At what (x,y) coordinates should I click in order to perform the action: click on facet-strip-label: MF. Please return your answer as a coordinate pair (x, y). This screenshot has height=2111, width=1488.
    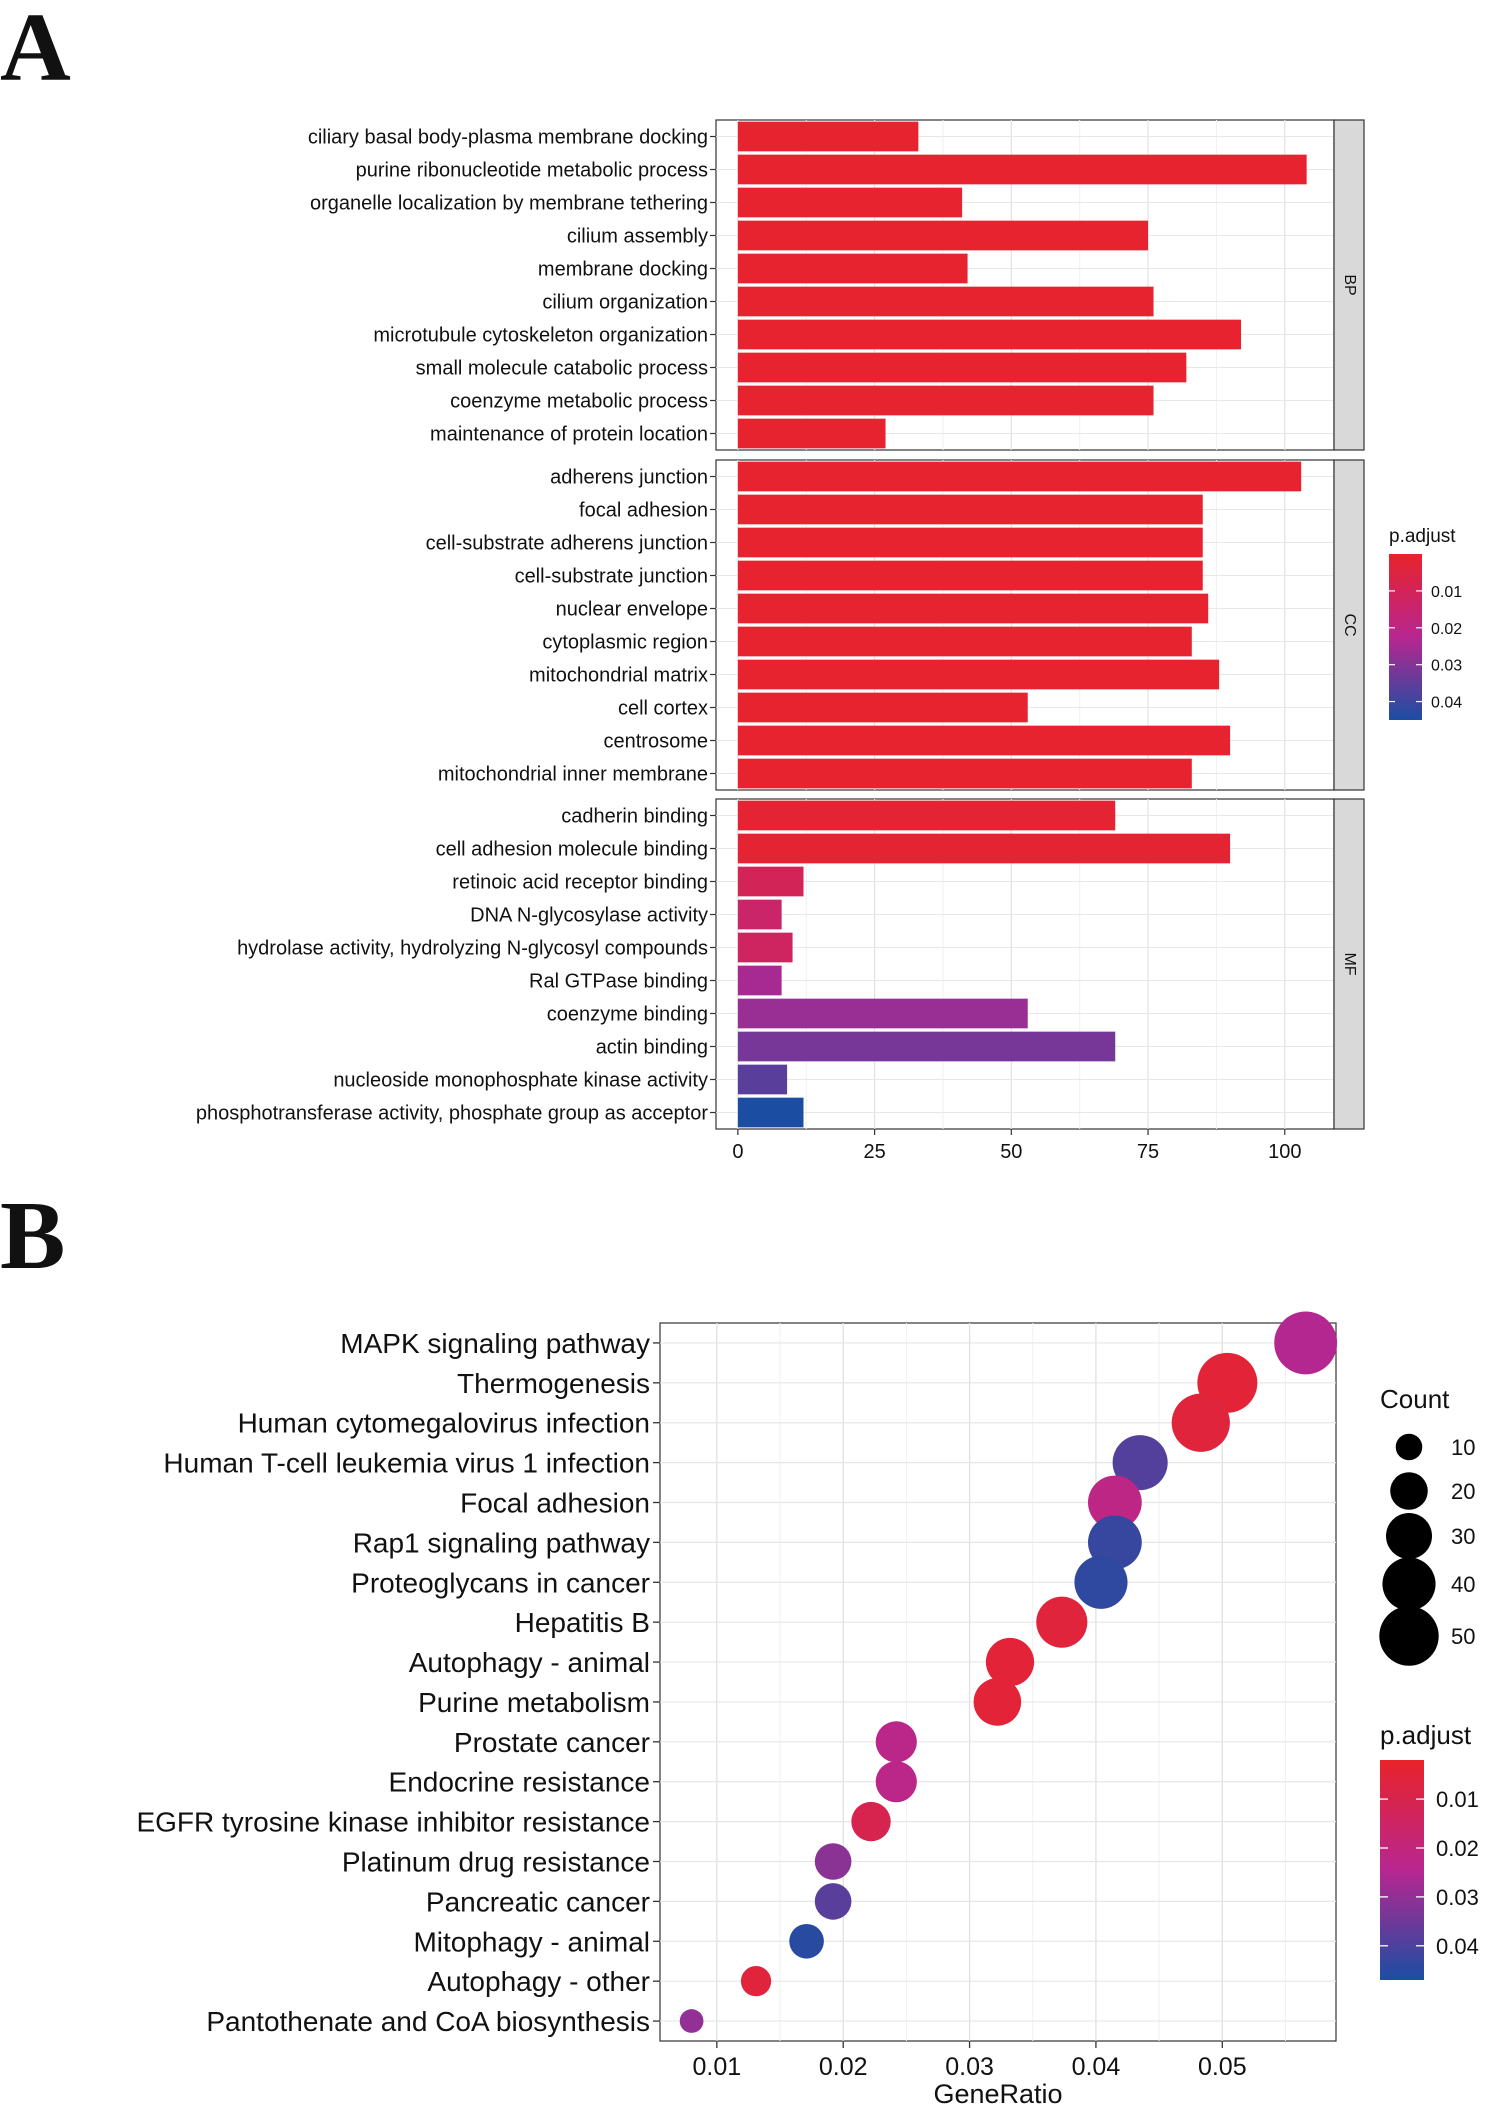
    Looking at the image, I should click on (1349, 963).